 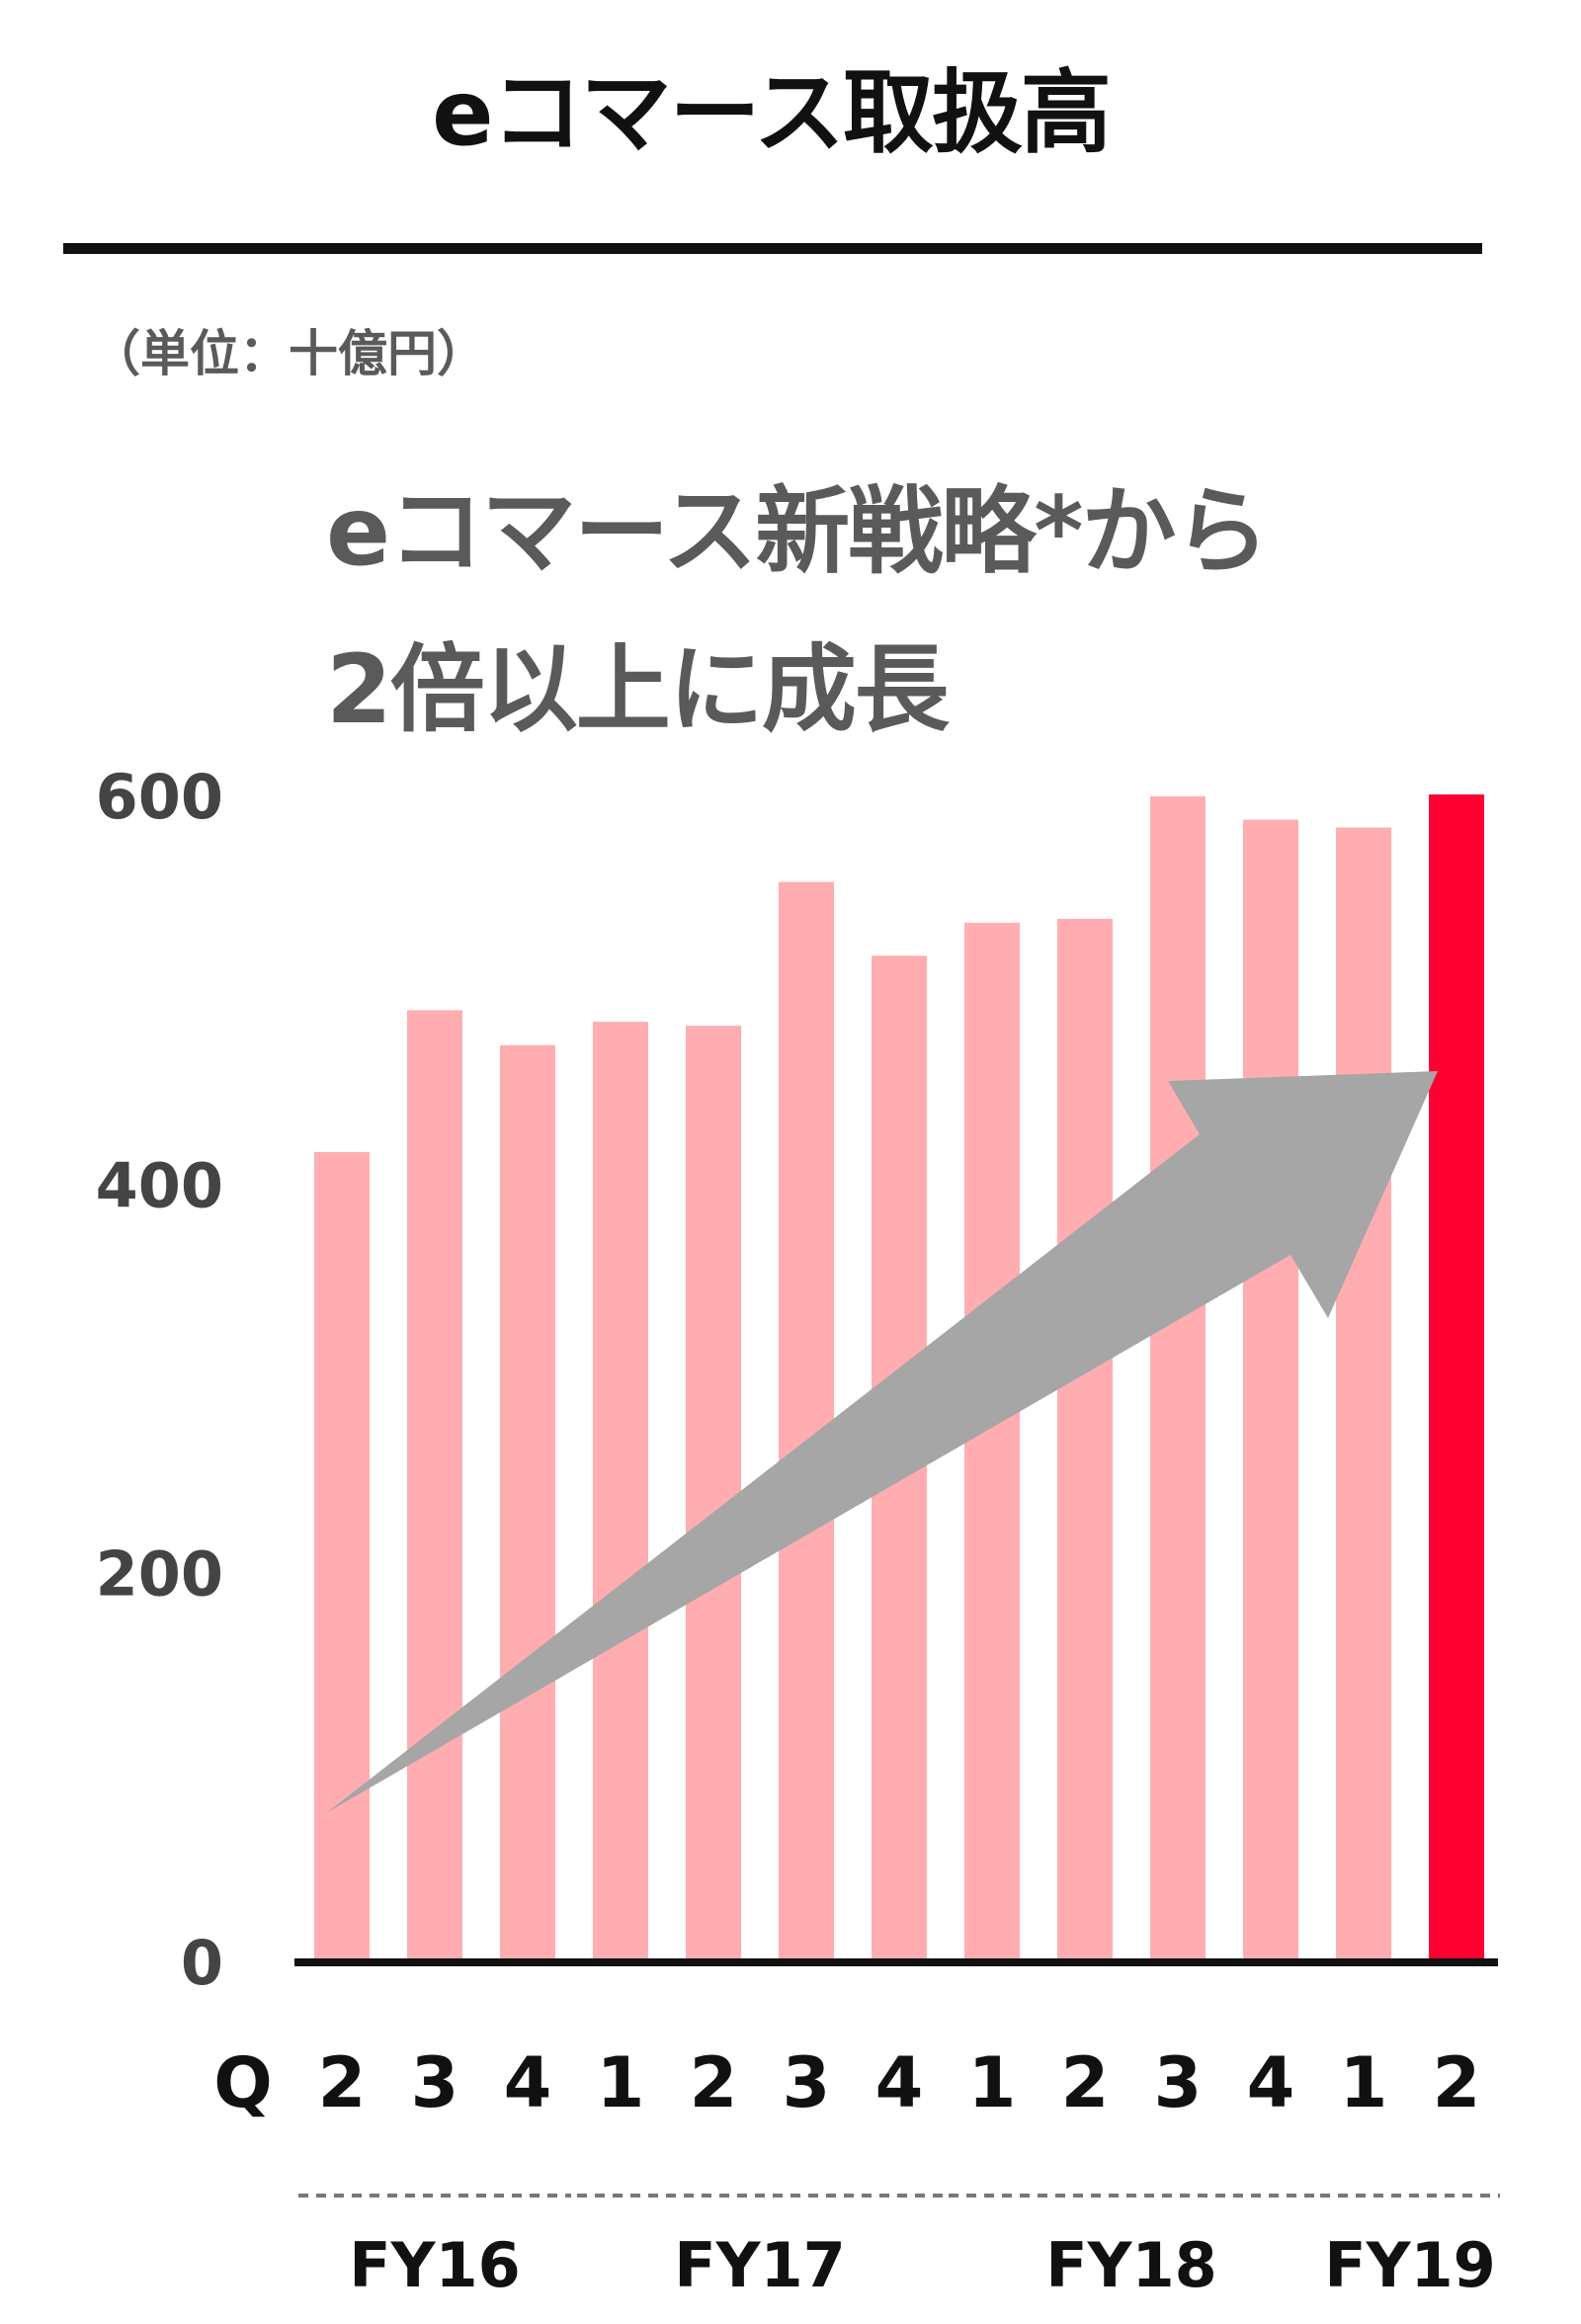 What do you see at coordinates (638, 689) in the screenshot?
I see `annotation-line-2: 2倍以上に成長` at bounding box center [638, 689].